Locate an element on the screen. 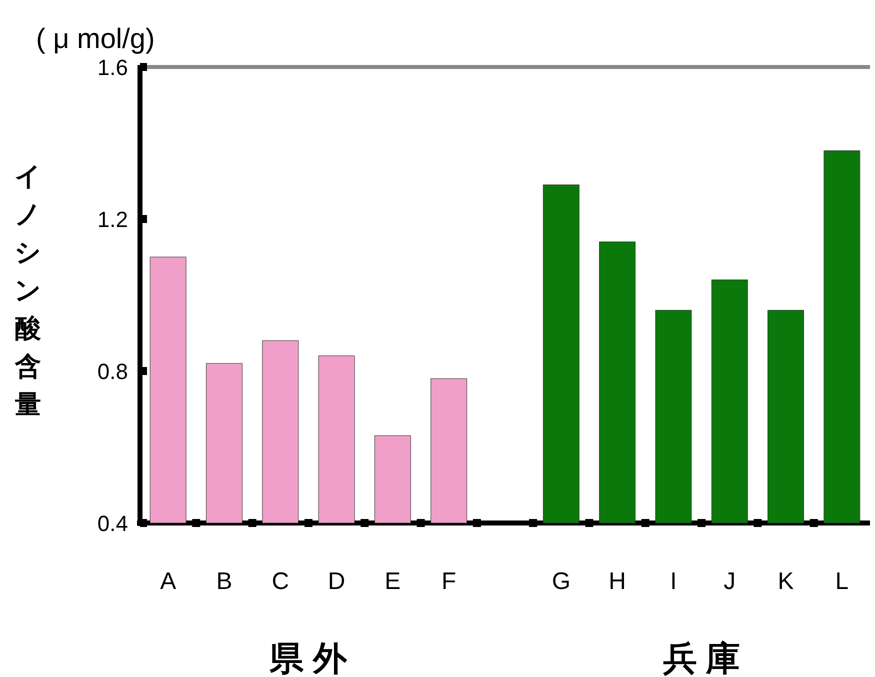  y-tick-label: 1.6 is located at coordinates (112, 67).